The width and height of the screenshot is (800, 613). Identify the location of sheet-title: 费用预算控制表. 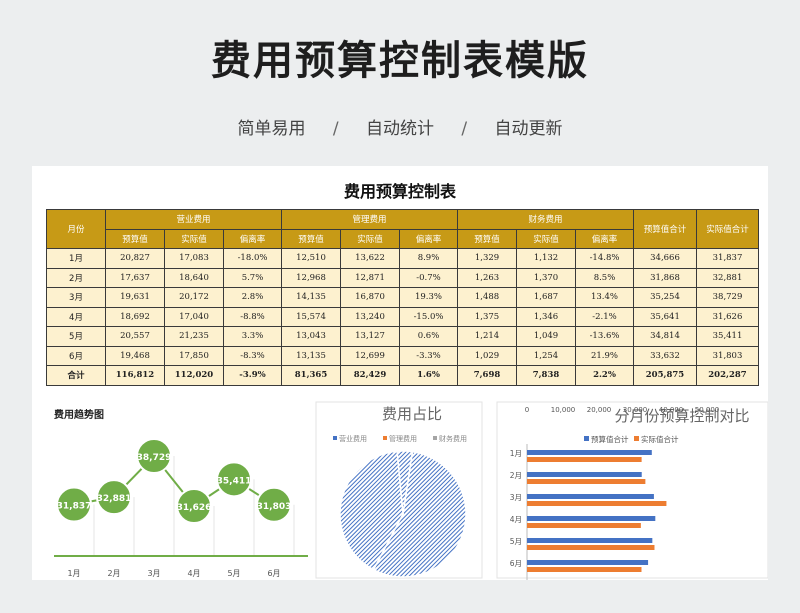
(399, 191).